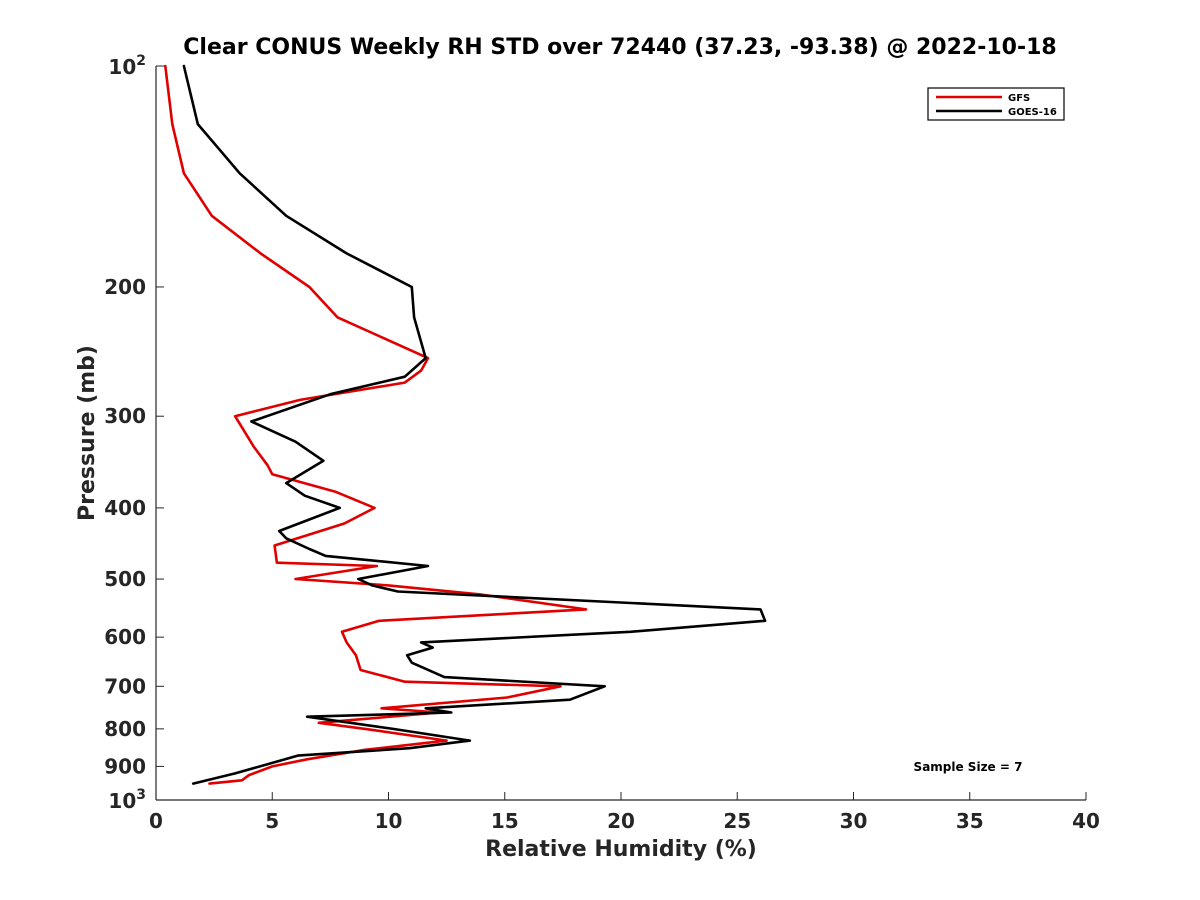 The width and height of the screenshot is (1200, 900). I want to click on x-tick-label: 10, so click(389, 821).